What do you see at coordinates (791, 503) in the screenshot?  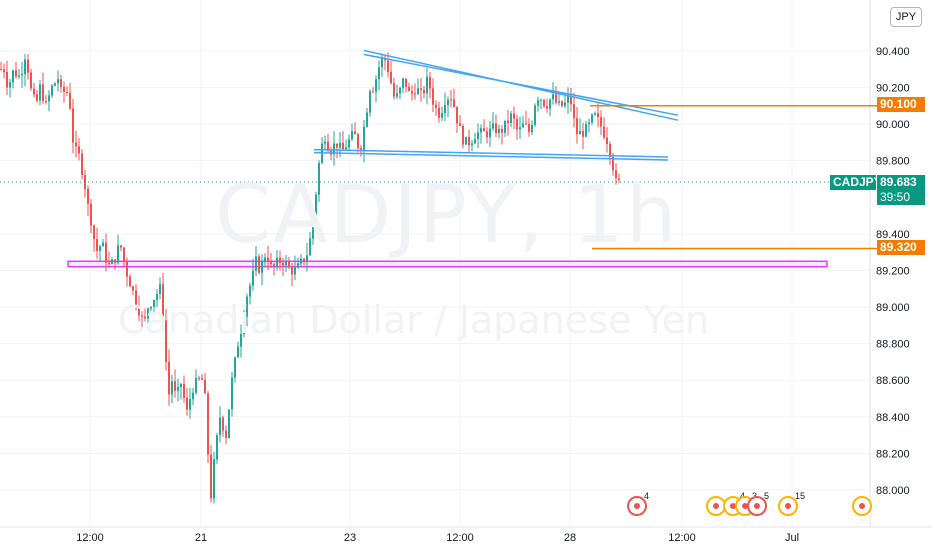 I see `event-marker: 15` at bounding box center [791, 503].